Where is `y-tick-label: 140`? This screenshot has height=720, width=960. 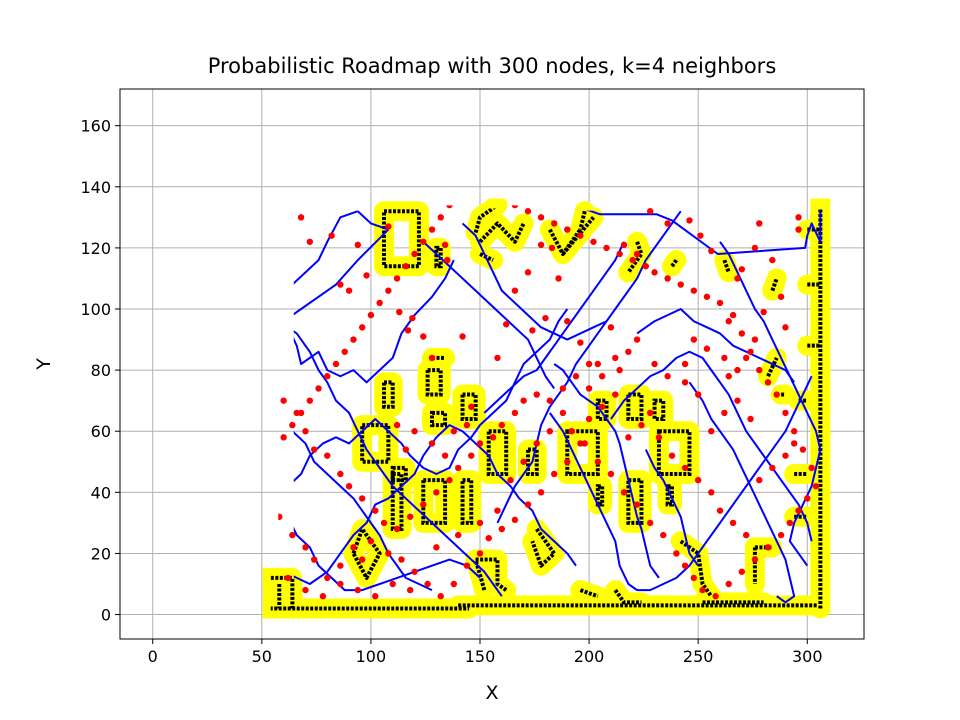
y-tick-label: 140 is located at coordinates (95, 187).